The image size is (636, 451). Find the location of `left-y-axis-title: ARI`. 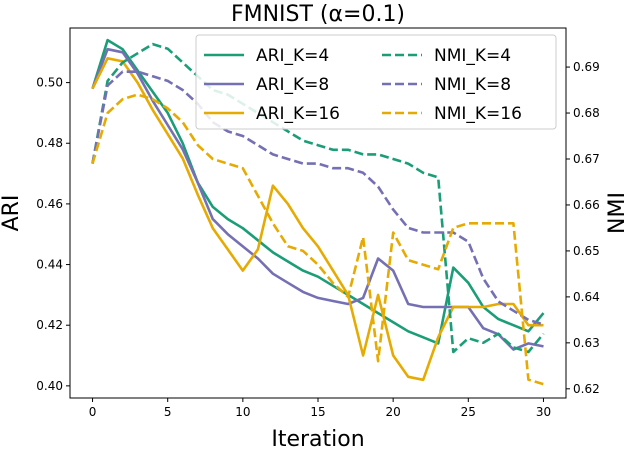

left-y-axis-title: ARI is located at coordinates (12, 213).